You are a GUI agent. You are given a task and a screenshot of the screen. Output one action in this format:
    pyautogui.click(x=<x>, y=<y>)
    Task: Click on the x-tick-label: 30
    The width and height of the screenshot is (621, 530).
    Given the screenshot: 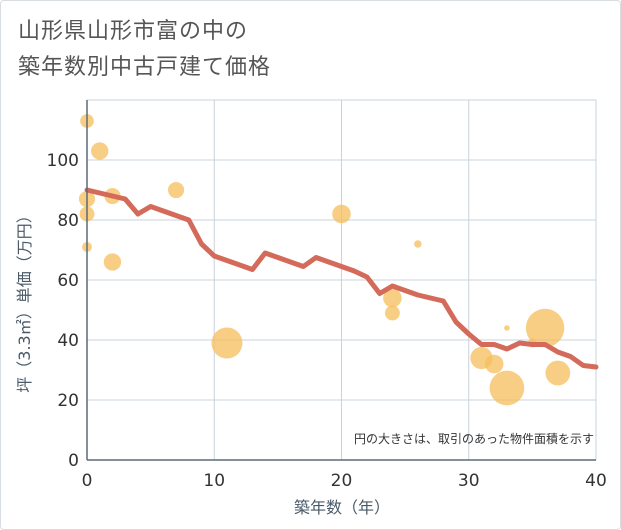 What is the action you would take?
    pyautogui.click(x=469, y=481)
    